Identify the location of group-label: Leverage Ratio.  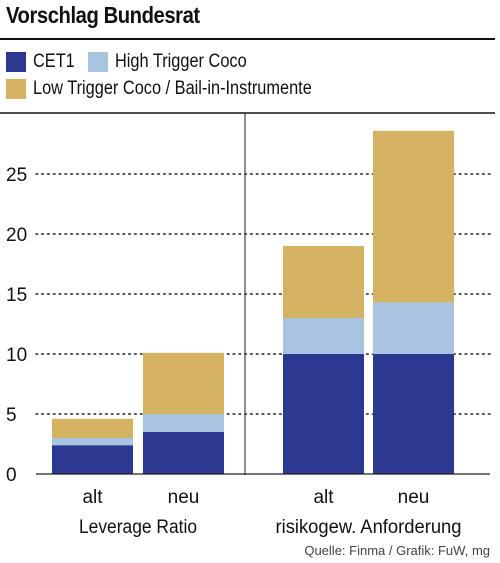
(138, 527).